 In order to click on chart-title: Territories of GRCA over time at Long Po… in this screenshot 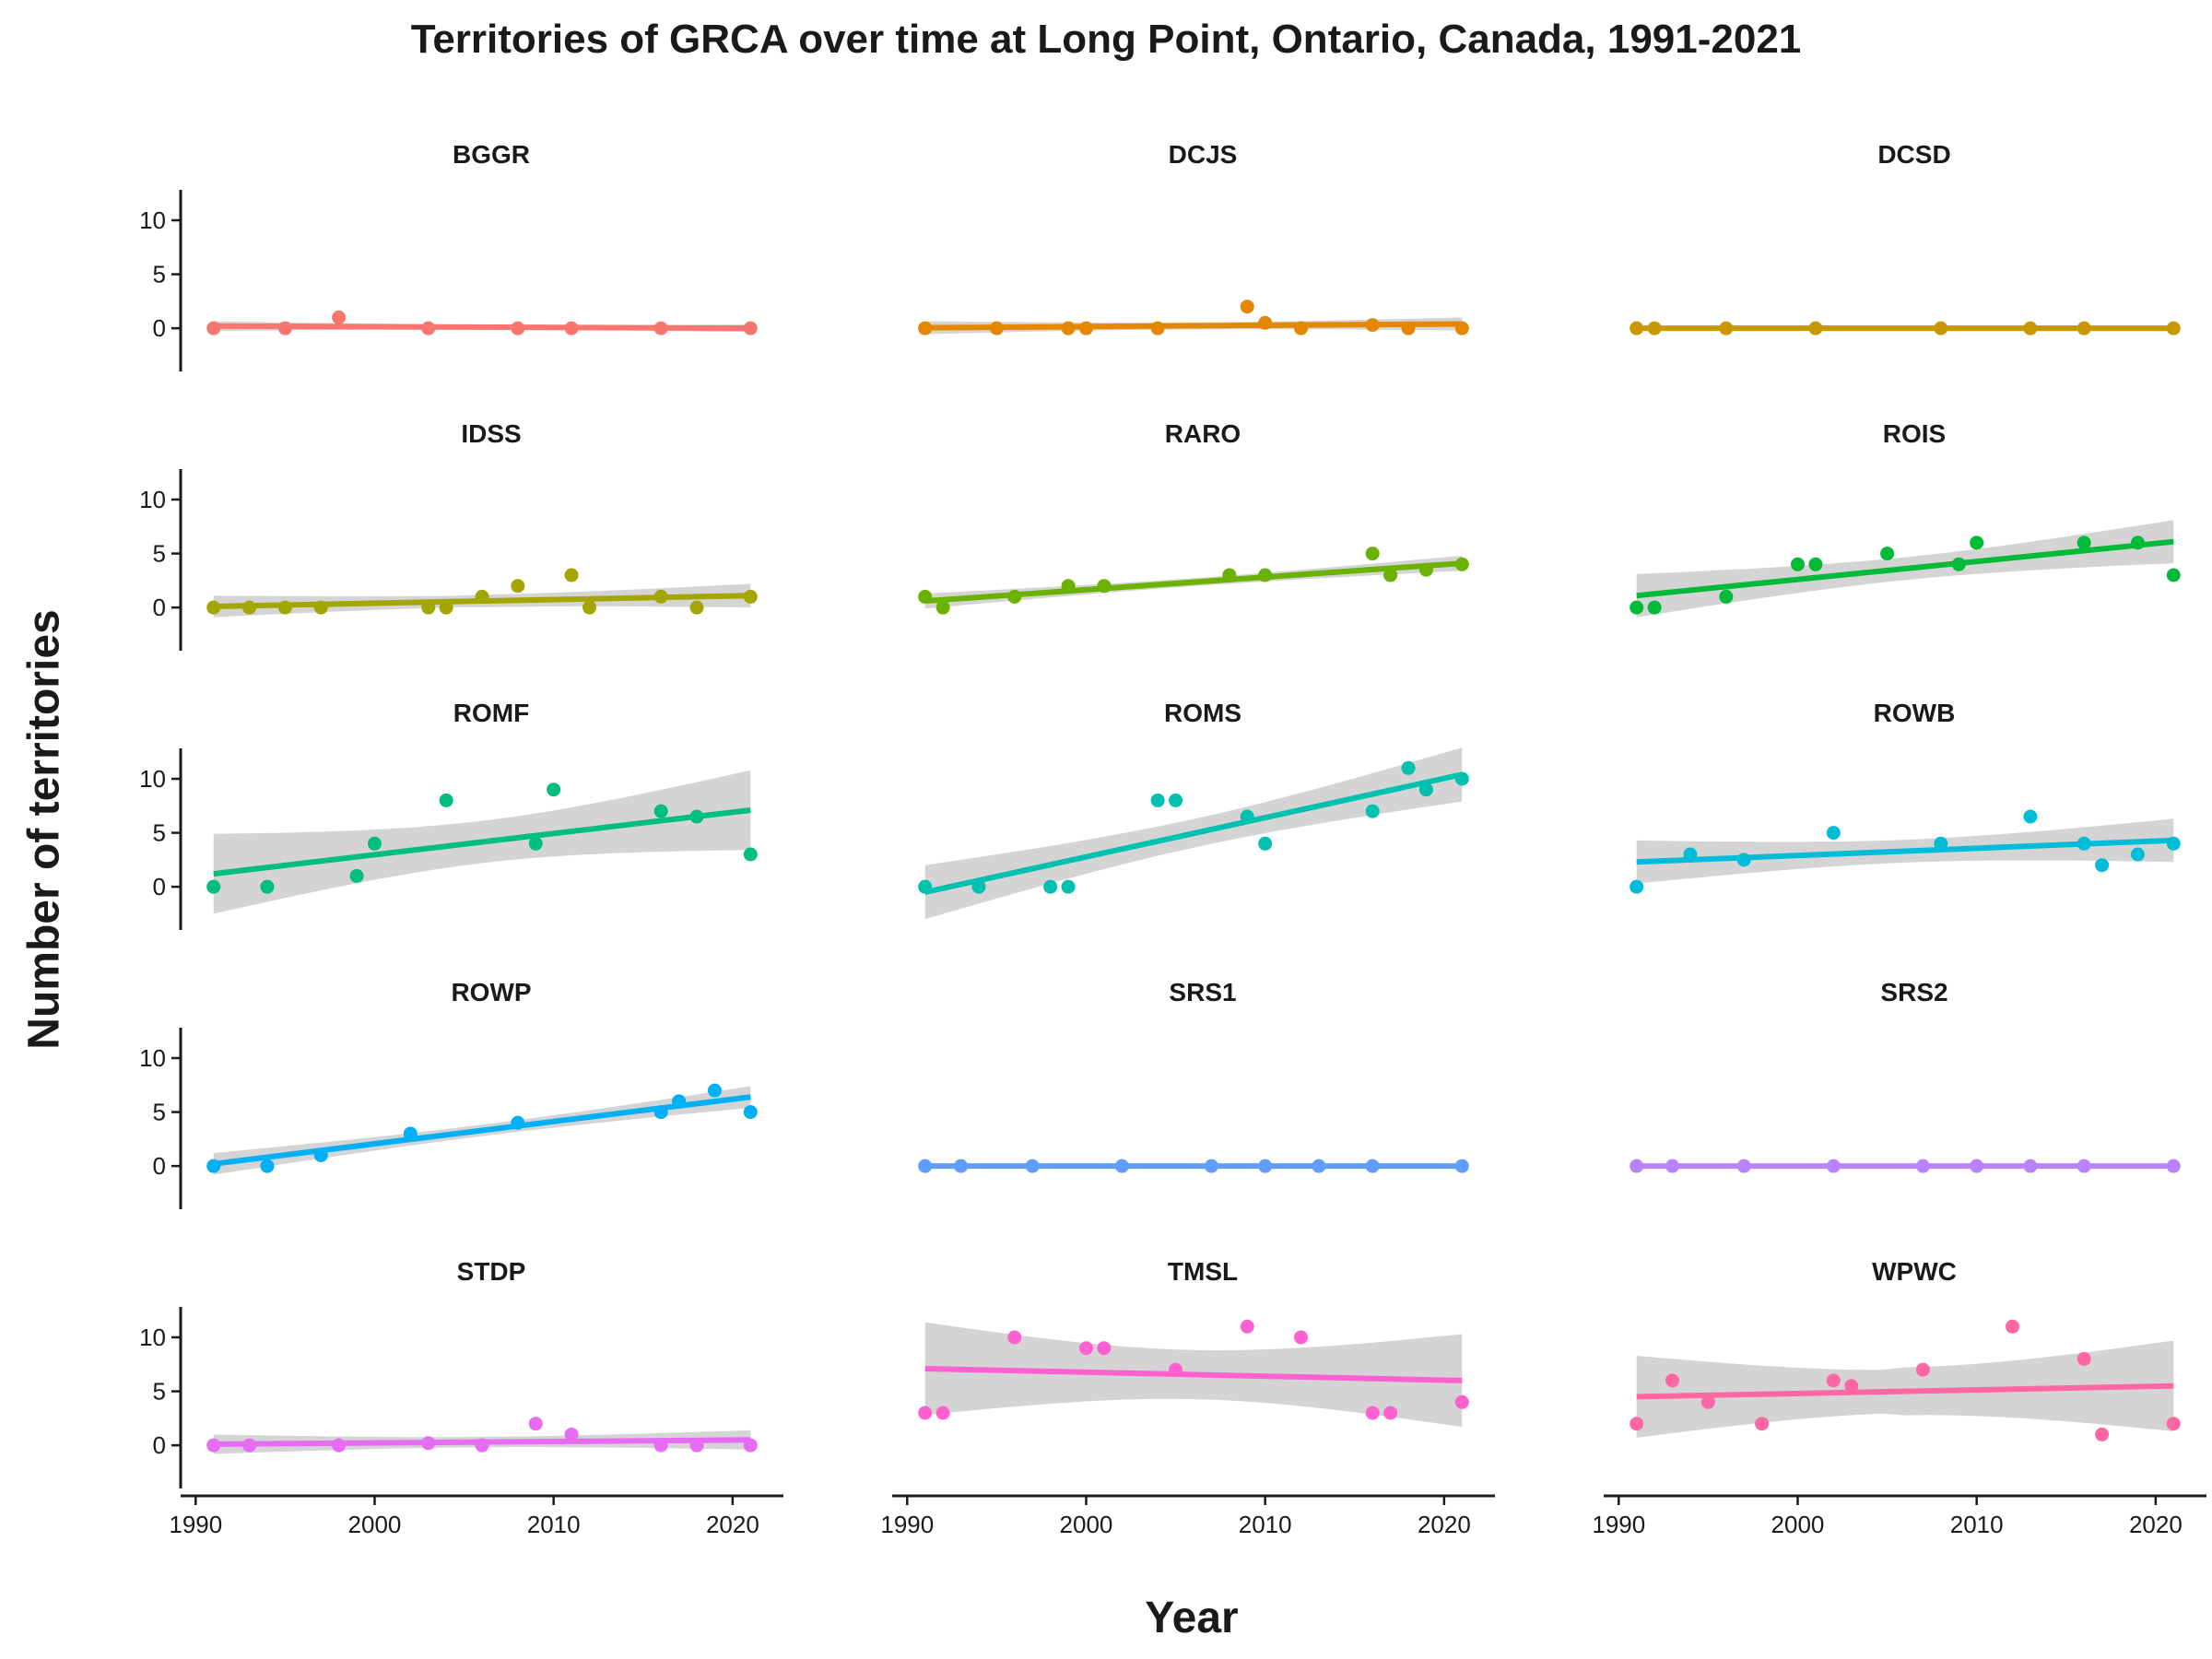, I will do `click(1106, 39)`.